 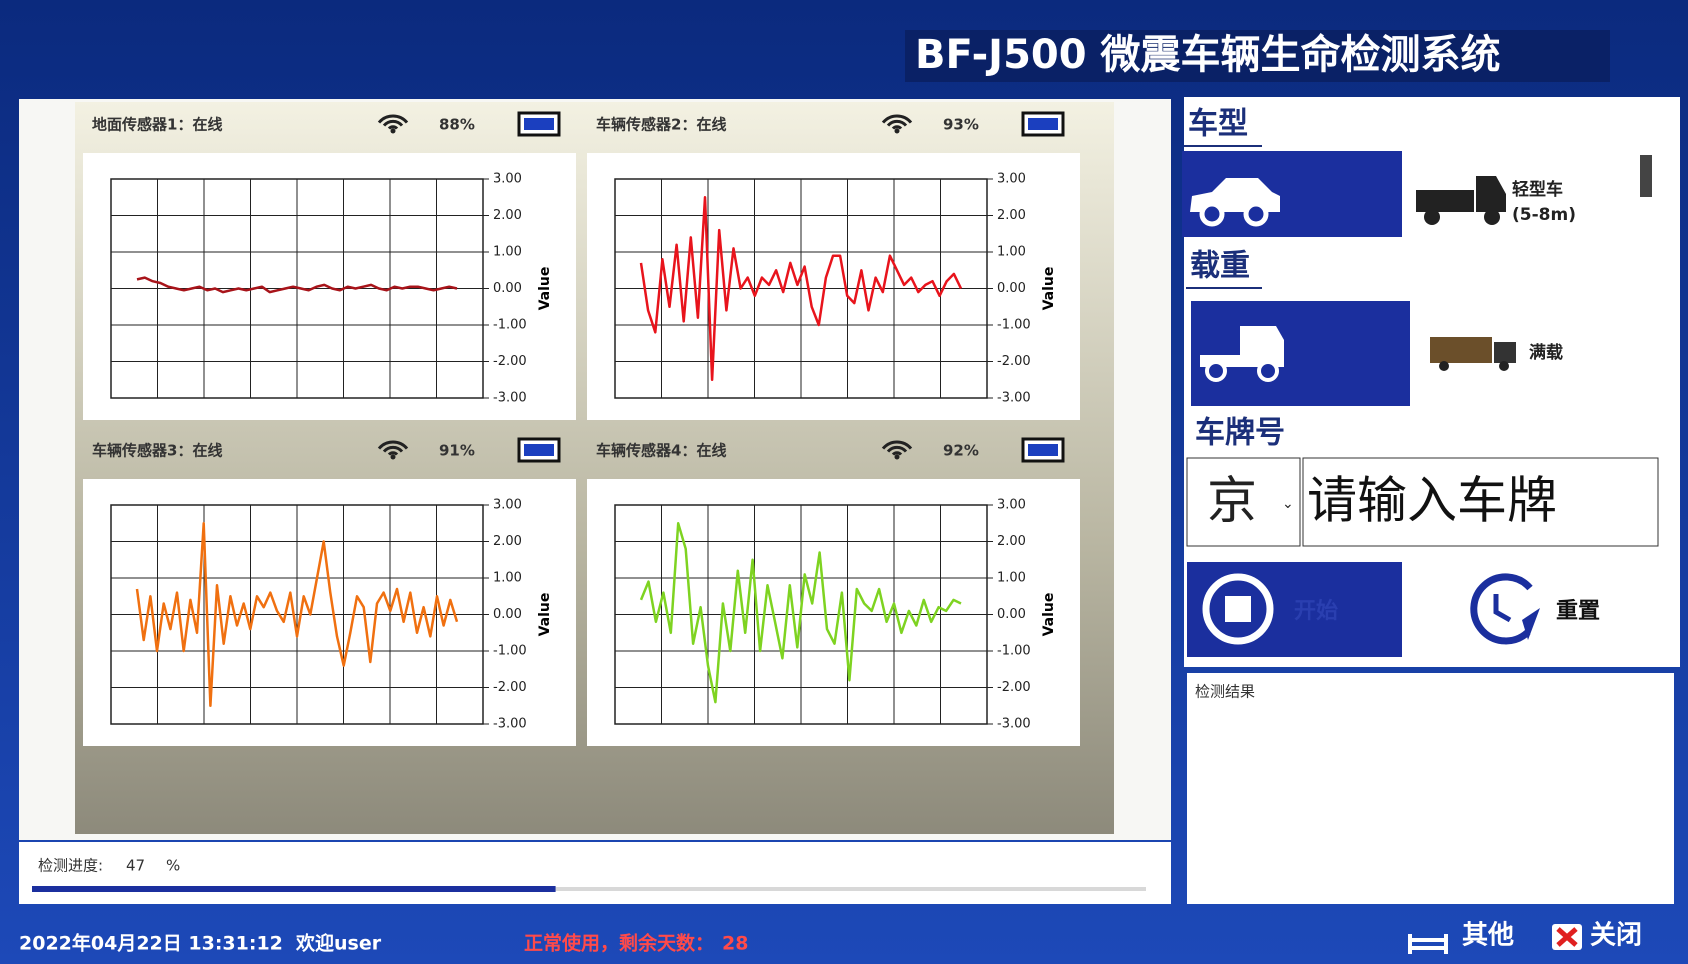 What do you see at coordinates (1546, 352) in the screenshot?
I see `load: 满载` at bounding box center [1546, 352].